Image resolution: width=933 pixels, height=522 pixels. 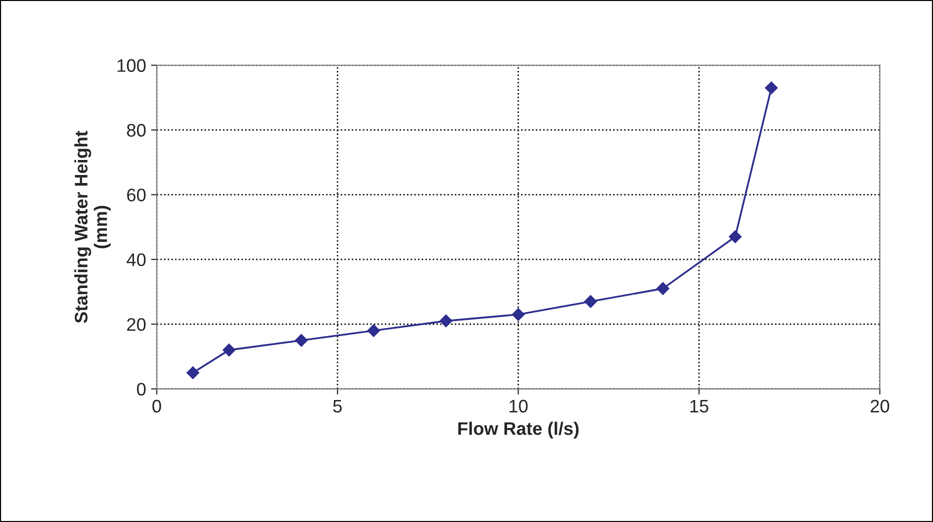 I want to click on y-tick-label: 100, so click(x=132, y=65).